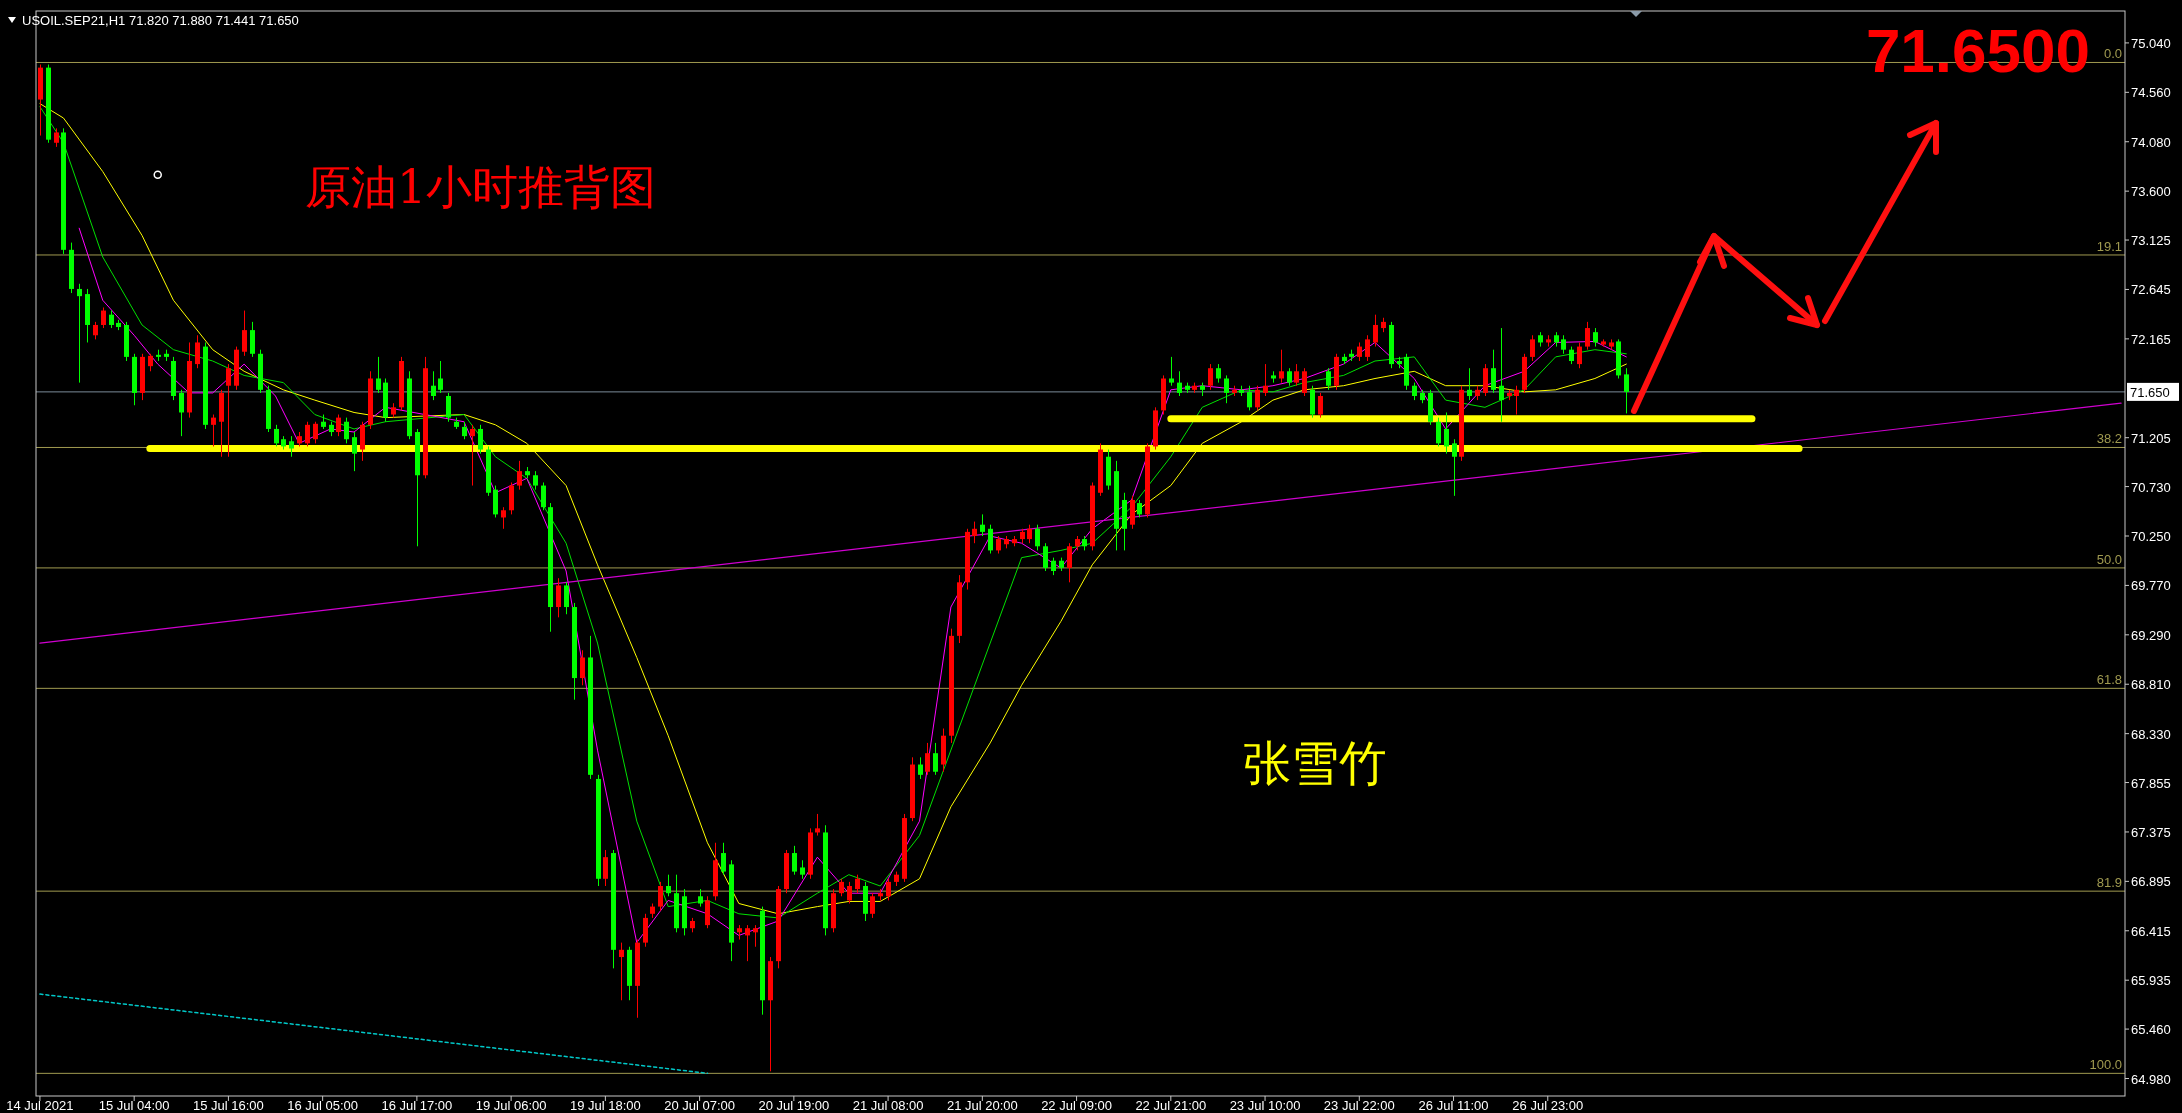 The width and height of the screenshot is (2182, 1113). I want to click on x-tick-label: 15 Jul 16:00, so click(228, 1105).